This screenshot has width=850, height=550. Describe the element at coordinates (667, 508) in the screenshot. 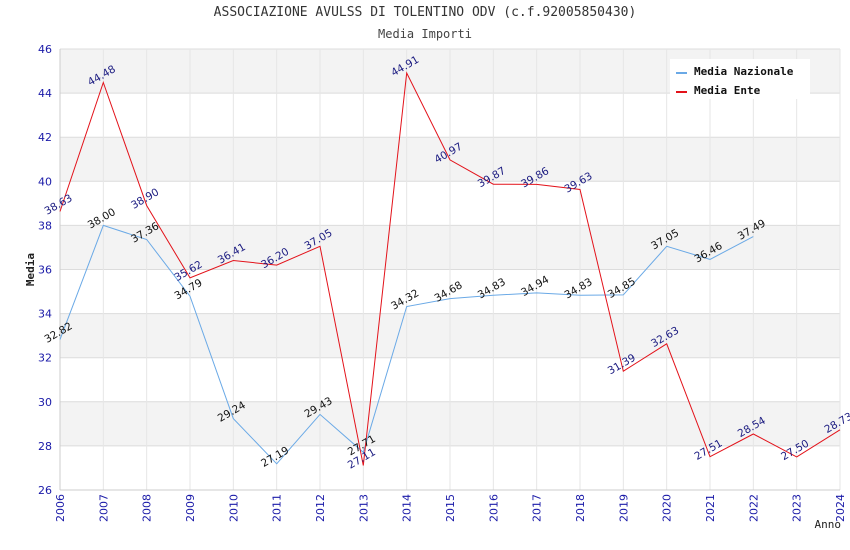

I see `x-tick-label: 2020` at that location.